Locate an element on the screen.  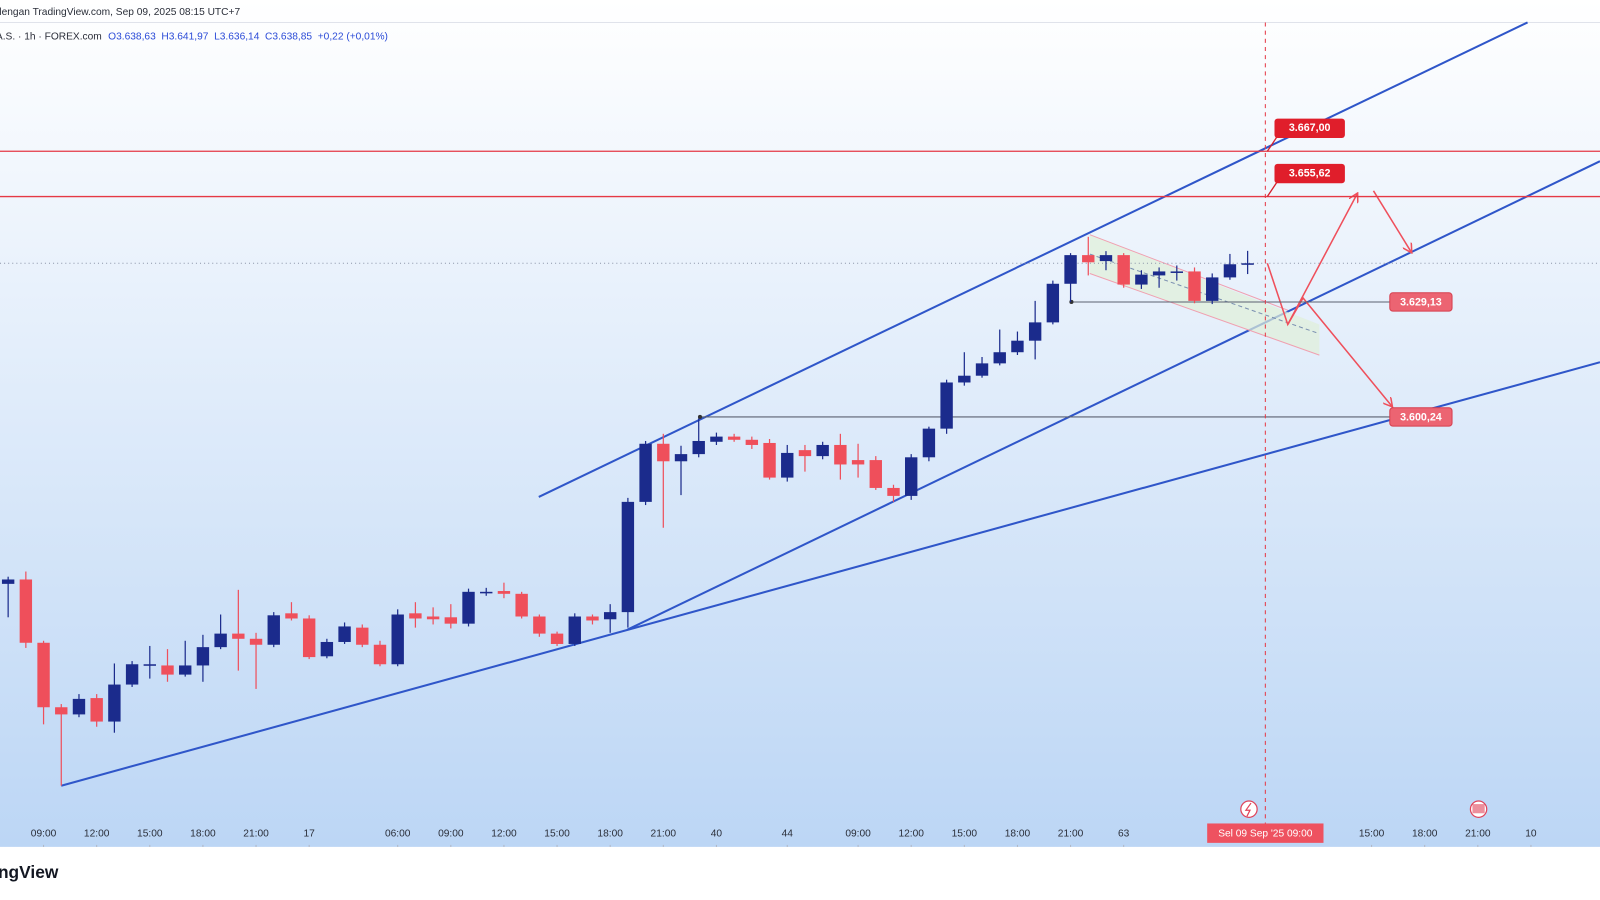
crosshair-label: Sel 09 Sep '25 09:00 is located at coordinates (1265, 833).